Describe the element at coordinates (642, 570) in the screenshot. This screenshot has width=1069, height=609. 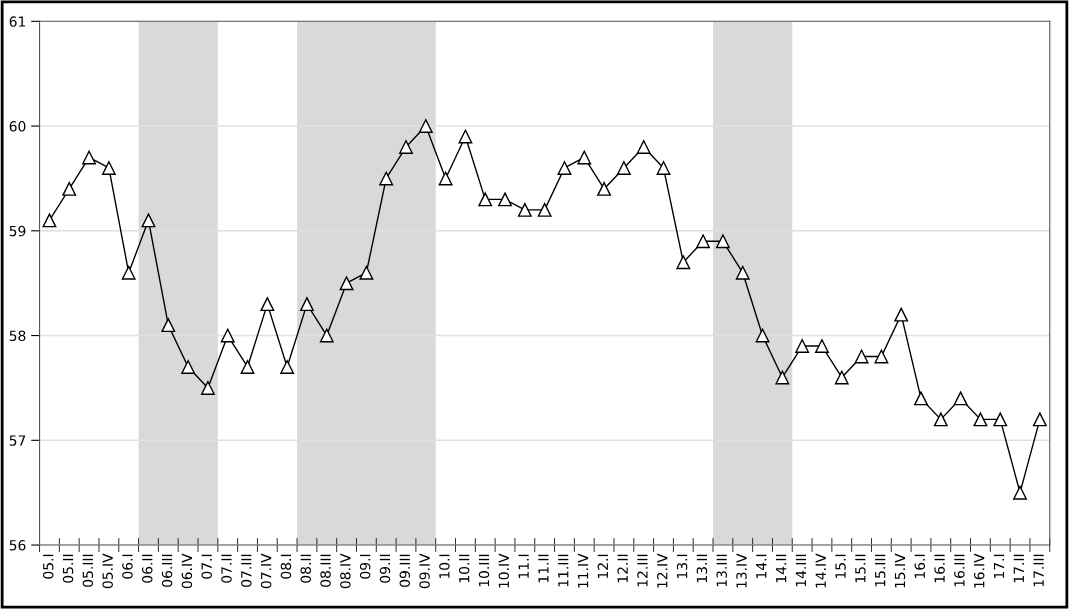
I see `x-tick-label: 12.III` at that location.